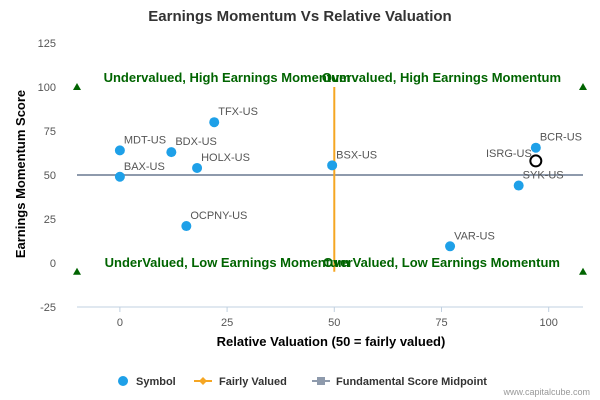 This screenshot has width=600, height=400. I want to click on y-tick-label: 125, so click(47, 44).